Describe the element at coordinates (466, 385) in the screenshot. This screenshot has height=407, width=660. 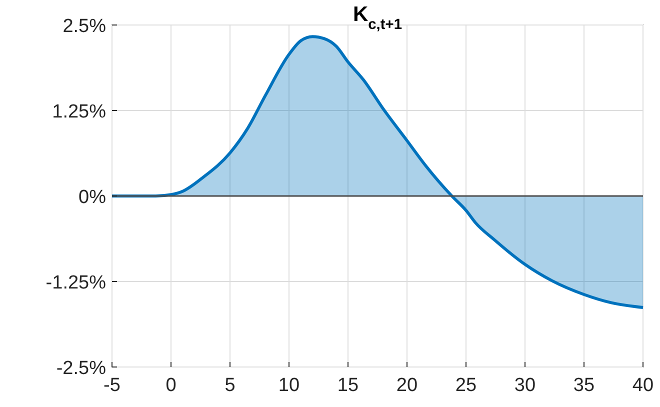
I see `x-tick-label: 25` at that location.